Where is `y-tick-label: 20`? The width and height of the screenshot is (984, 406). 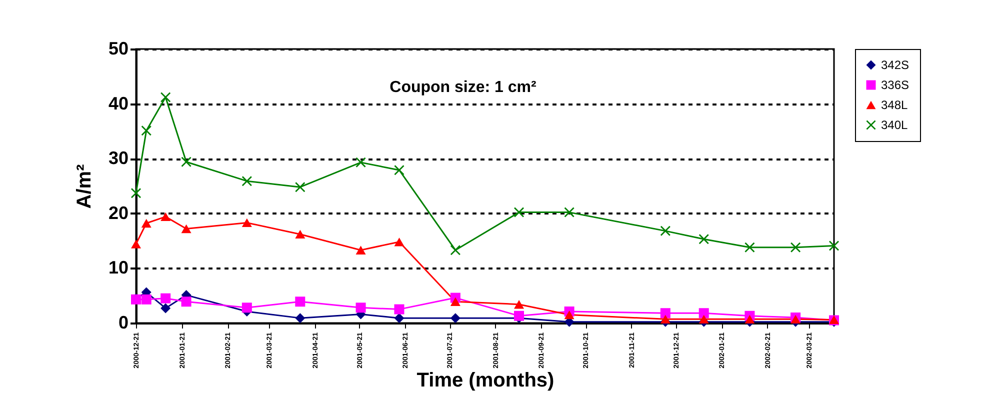
y-tick-label: 20 is located at coordinates (118, 212).